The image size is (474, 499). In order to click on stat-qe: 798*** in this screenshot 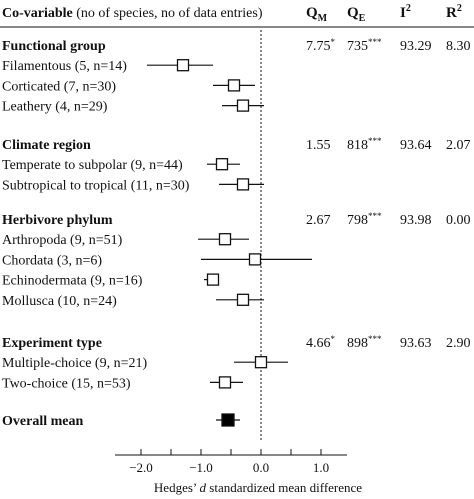, I will do `click(364, 219)`.